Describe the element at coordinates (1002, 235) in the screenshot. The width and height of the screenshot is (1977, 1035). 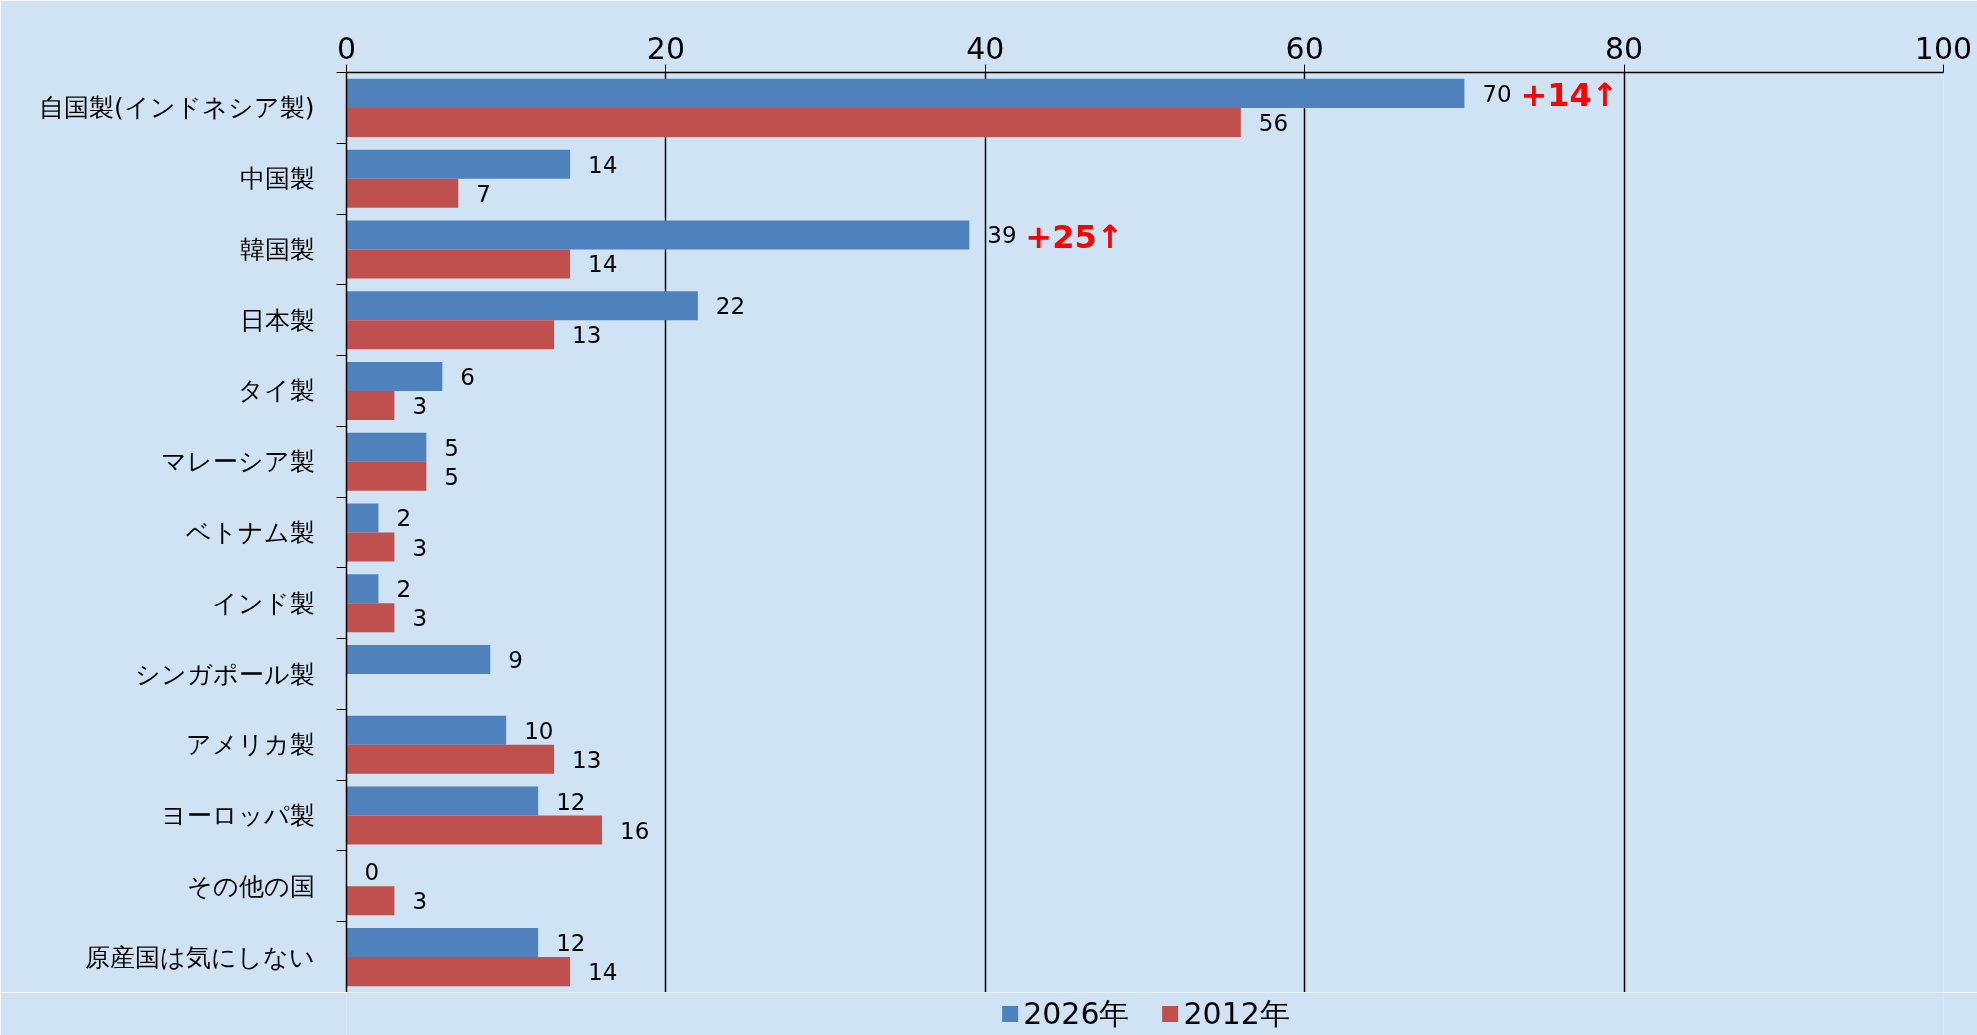
I see `data-label: 39` at that location.